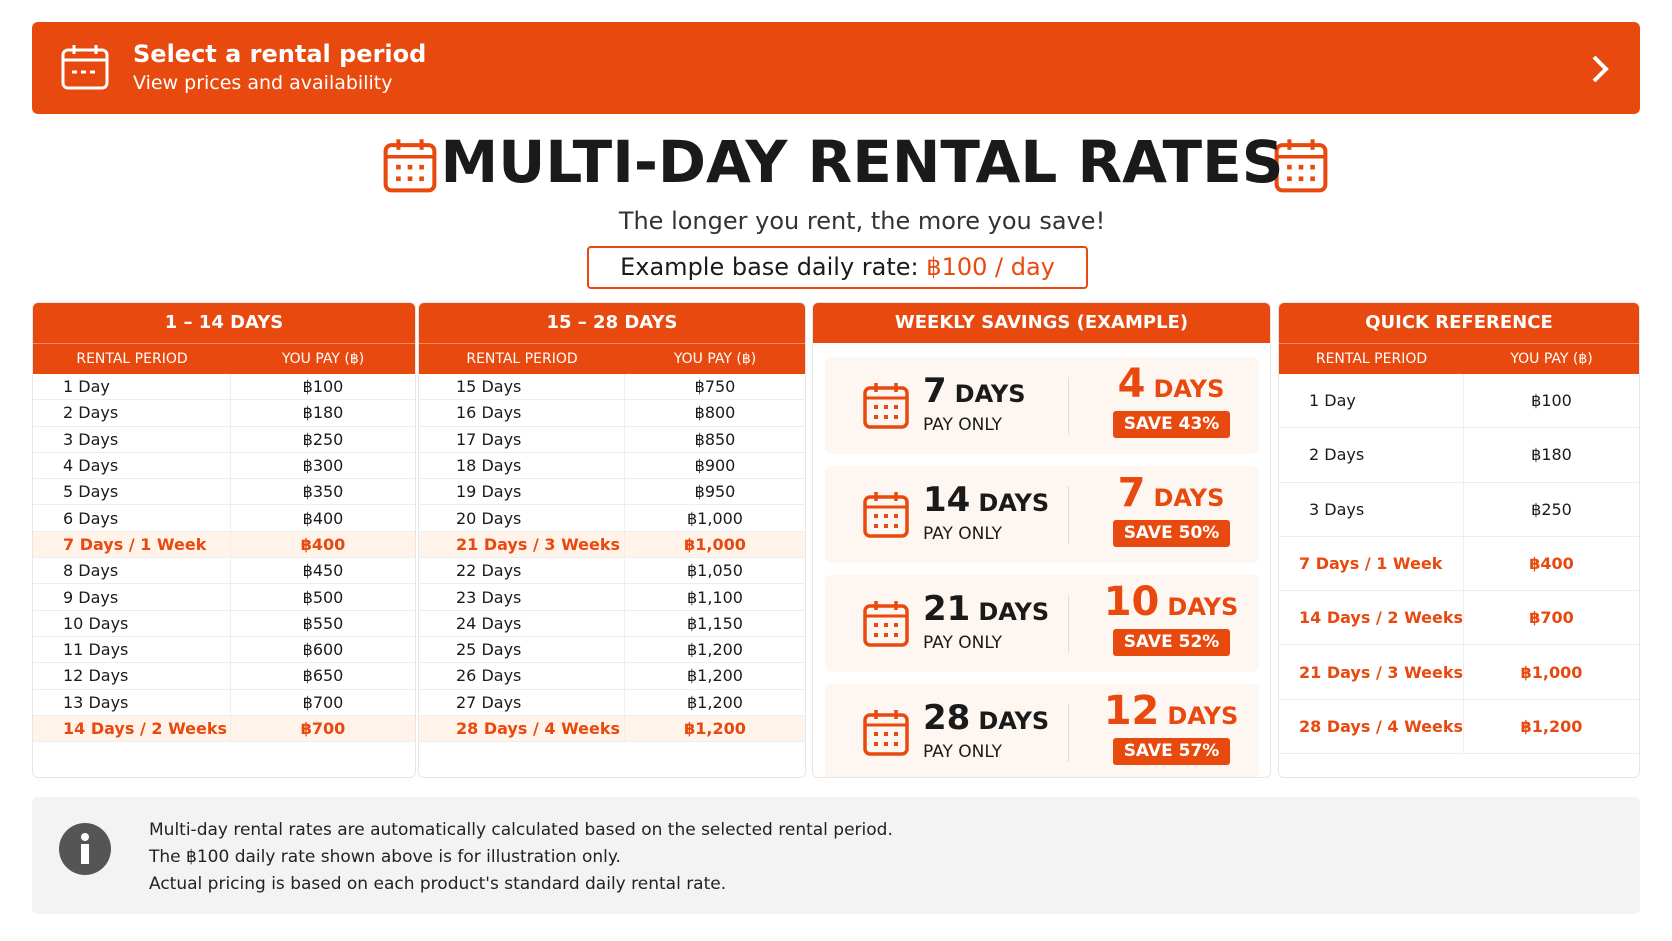  I want to click on weekly-title: WEEKLY SAVINGS (EXAMPLE), so click(1041, 323).